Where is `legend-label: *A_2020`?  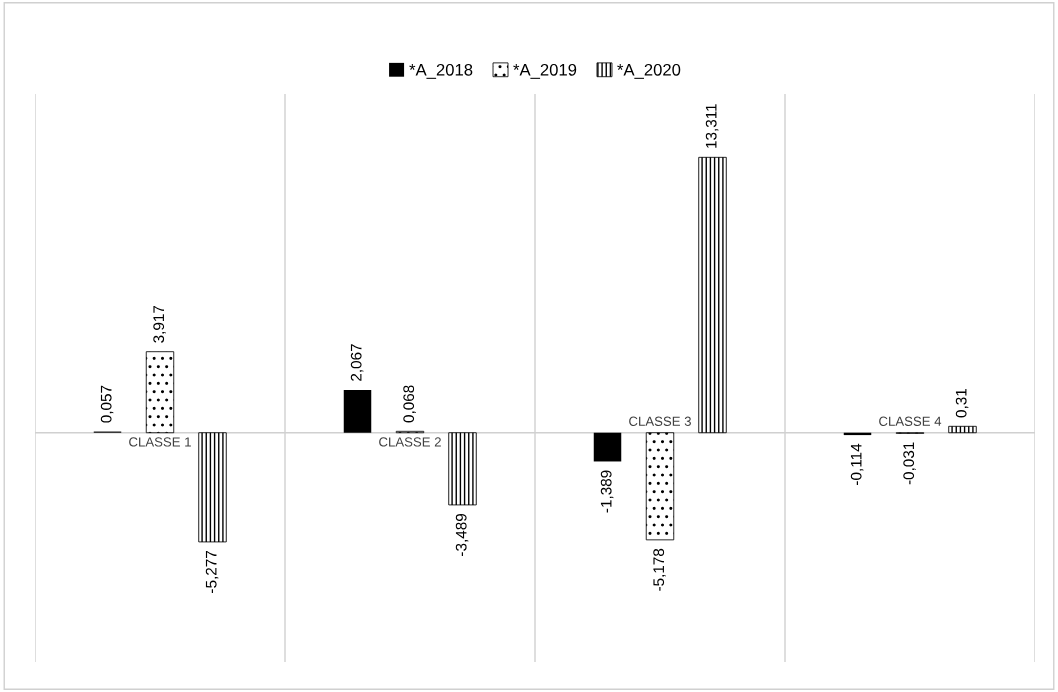
legend-label: *A_2020 is located at coordinates (649, 71).